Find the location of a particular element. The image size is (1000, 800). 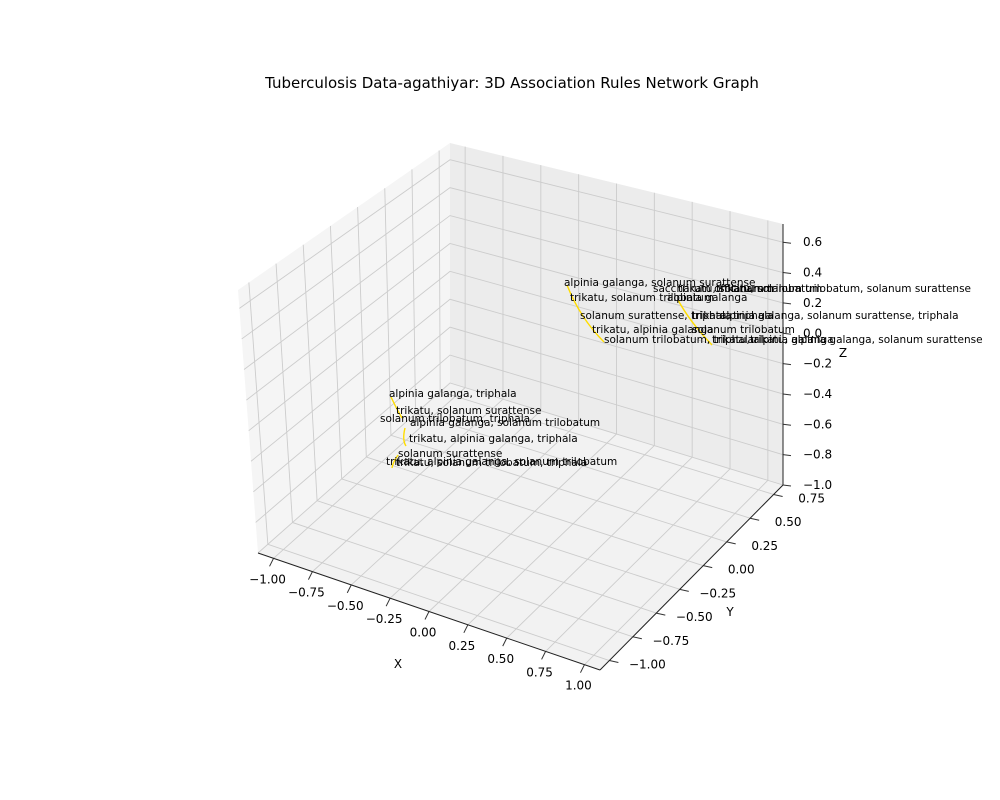

z-tick-label: 0.2 is located at coordinates (812, 303).